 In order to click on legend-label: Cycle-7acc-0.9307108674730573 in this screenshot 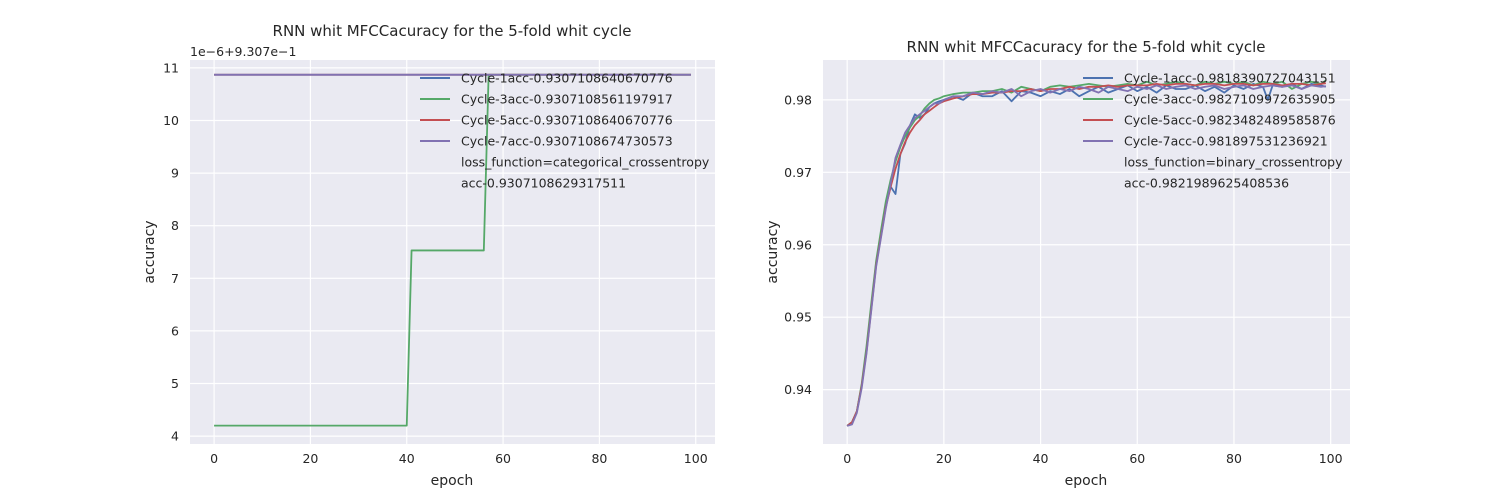, I will do `click(567, 141)`.